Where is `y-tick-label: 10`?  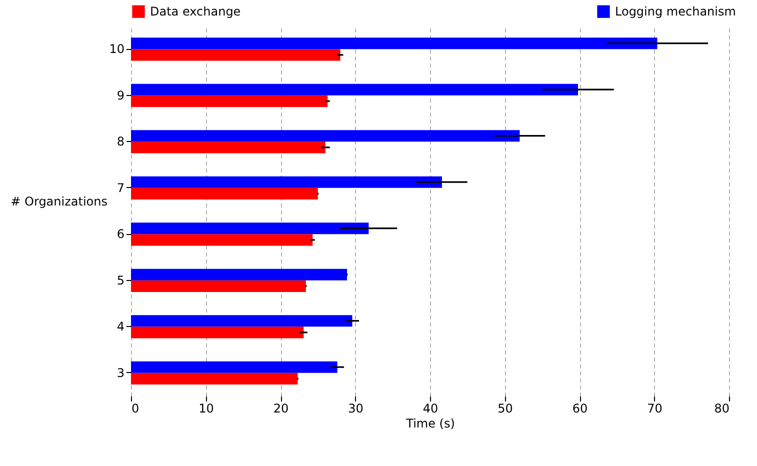 y-tick-label: 10 is located at coordinates (116, 49).